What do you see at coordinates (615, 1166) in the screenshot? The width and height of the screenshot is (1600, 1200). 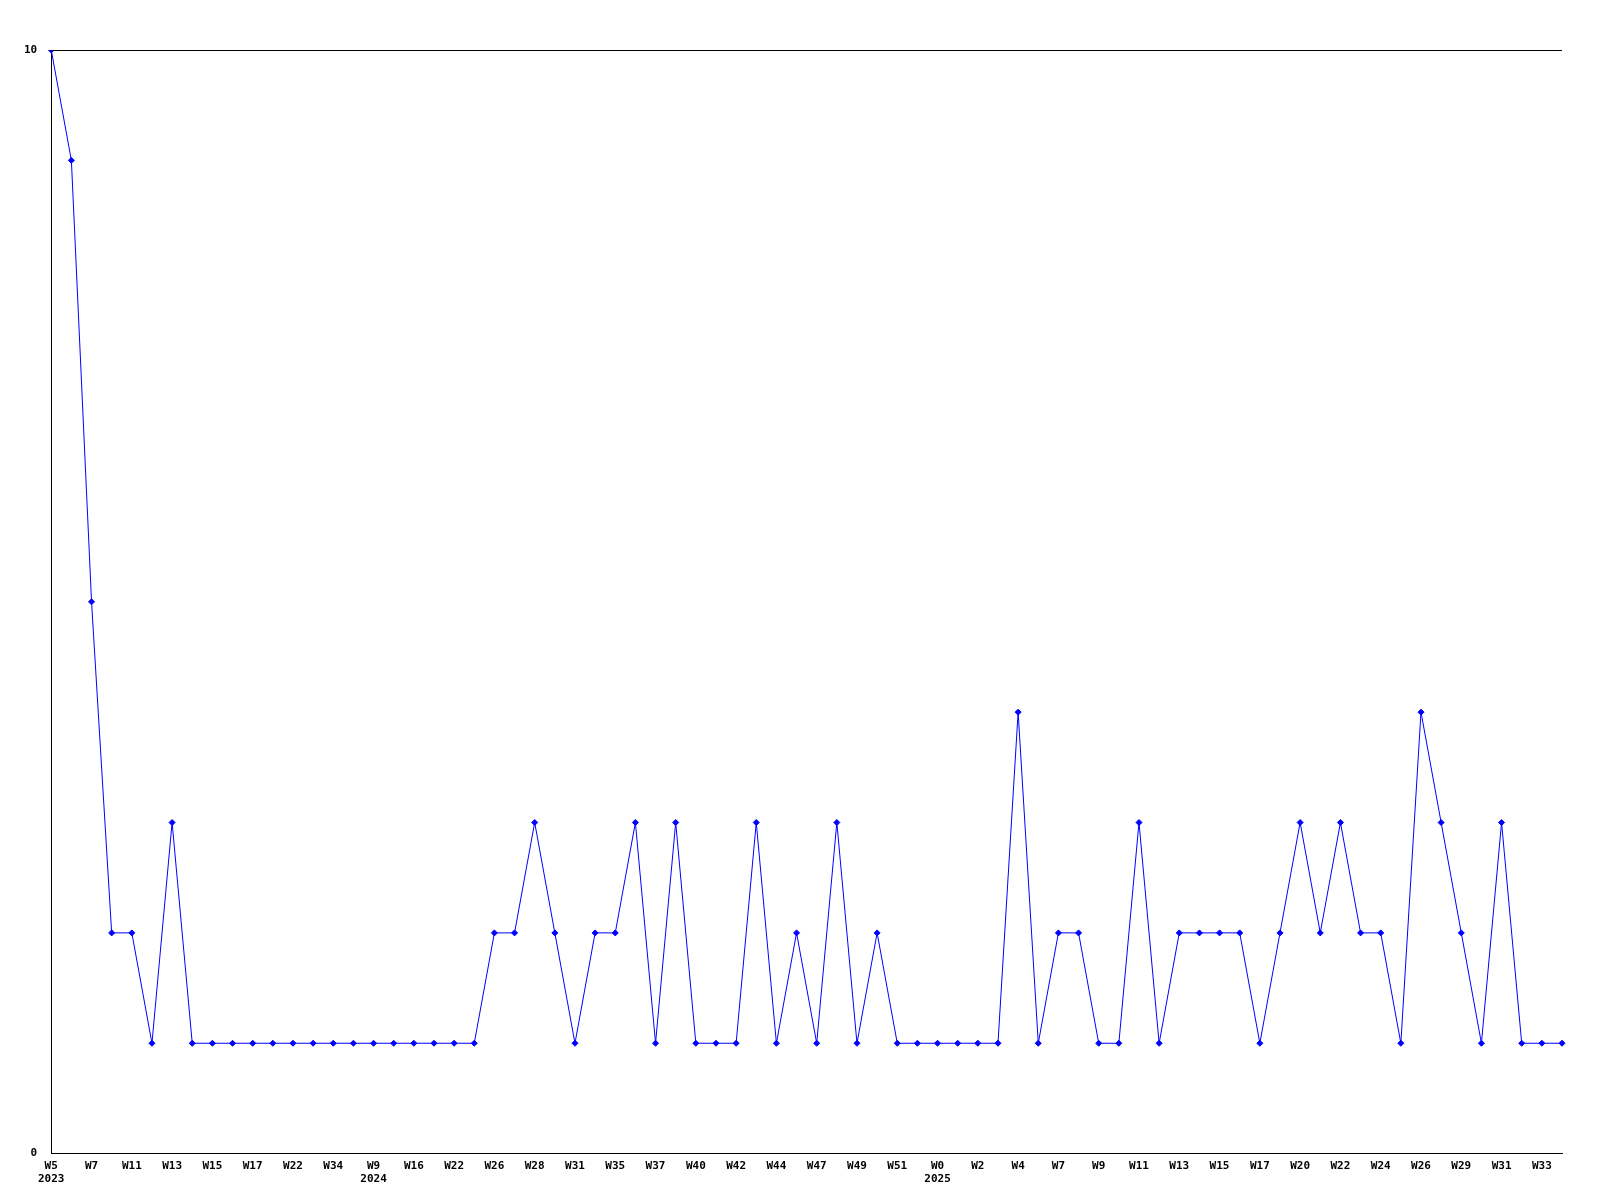 I see `x-tick-label: W35` at bounding box center [615, 1166].